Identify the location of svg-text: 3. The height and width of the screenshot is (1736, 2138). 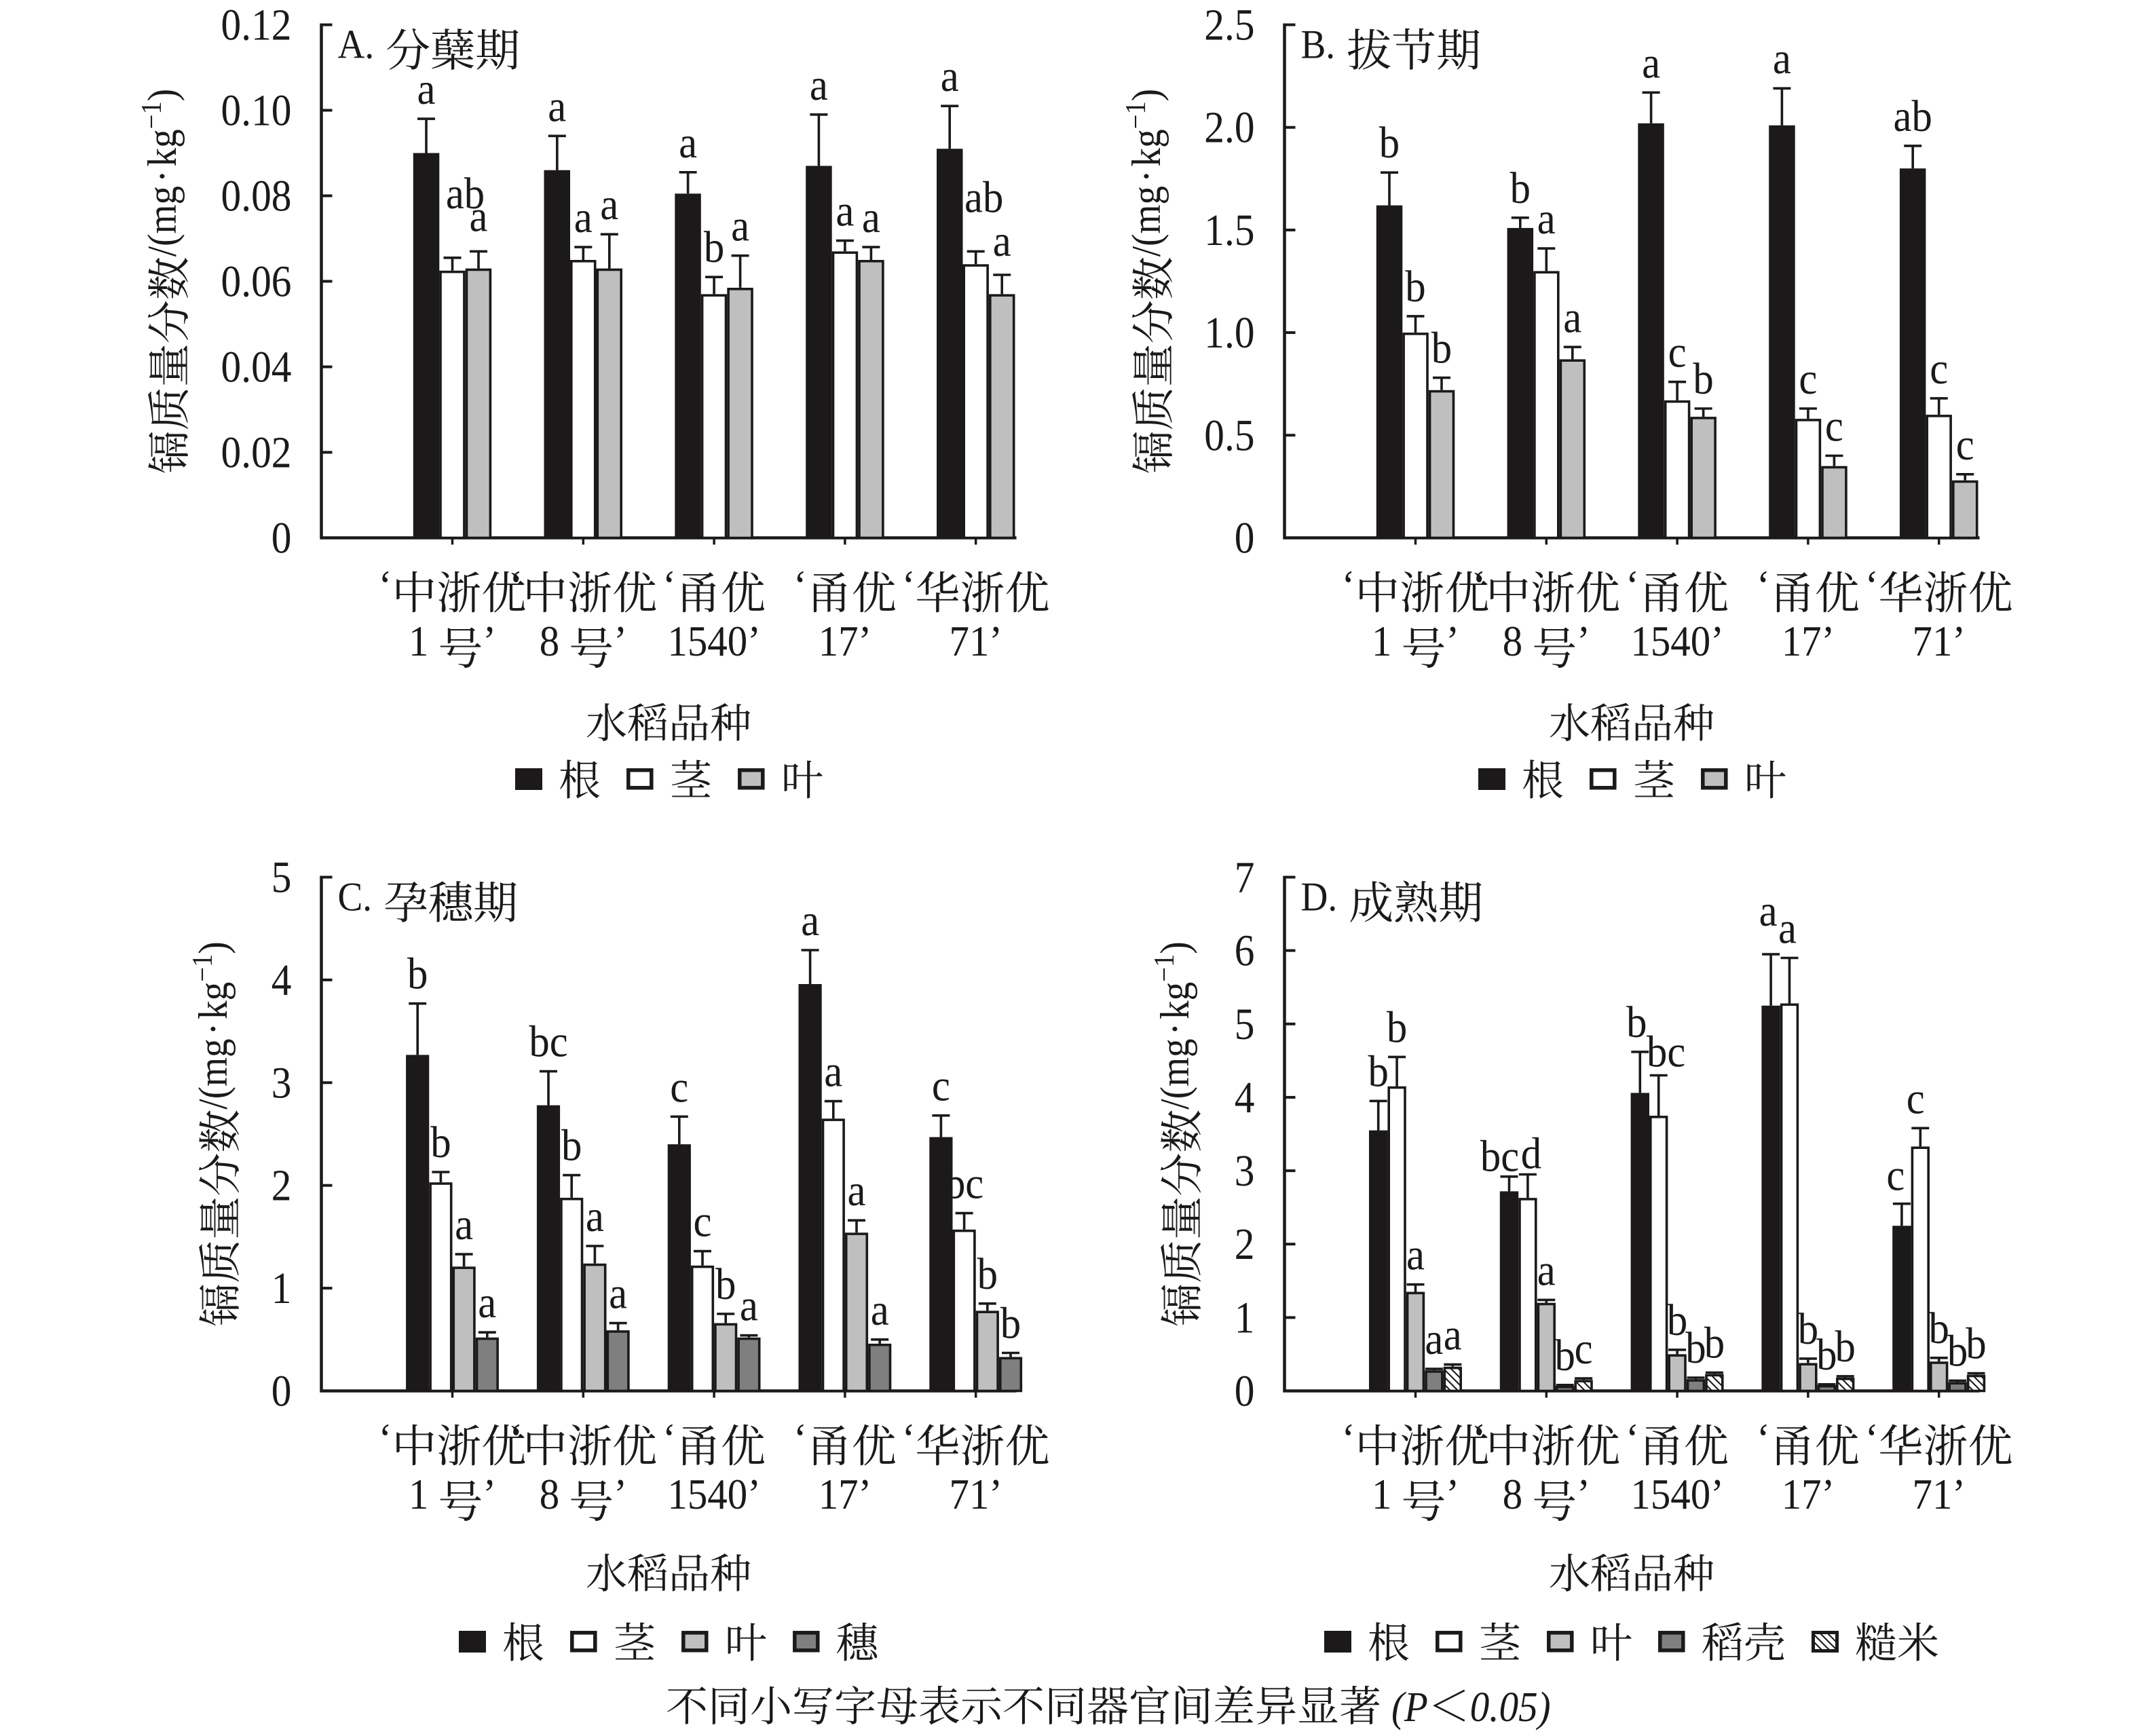
(1245, 1171).